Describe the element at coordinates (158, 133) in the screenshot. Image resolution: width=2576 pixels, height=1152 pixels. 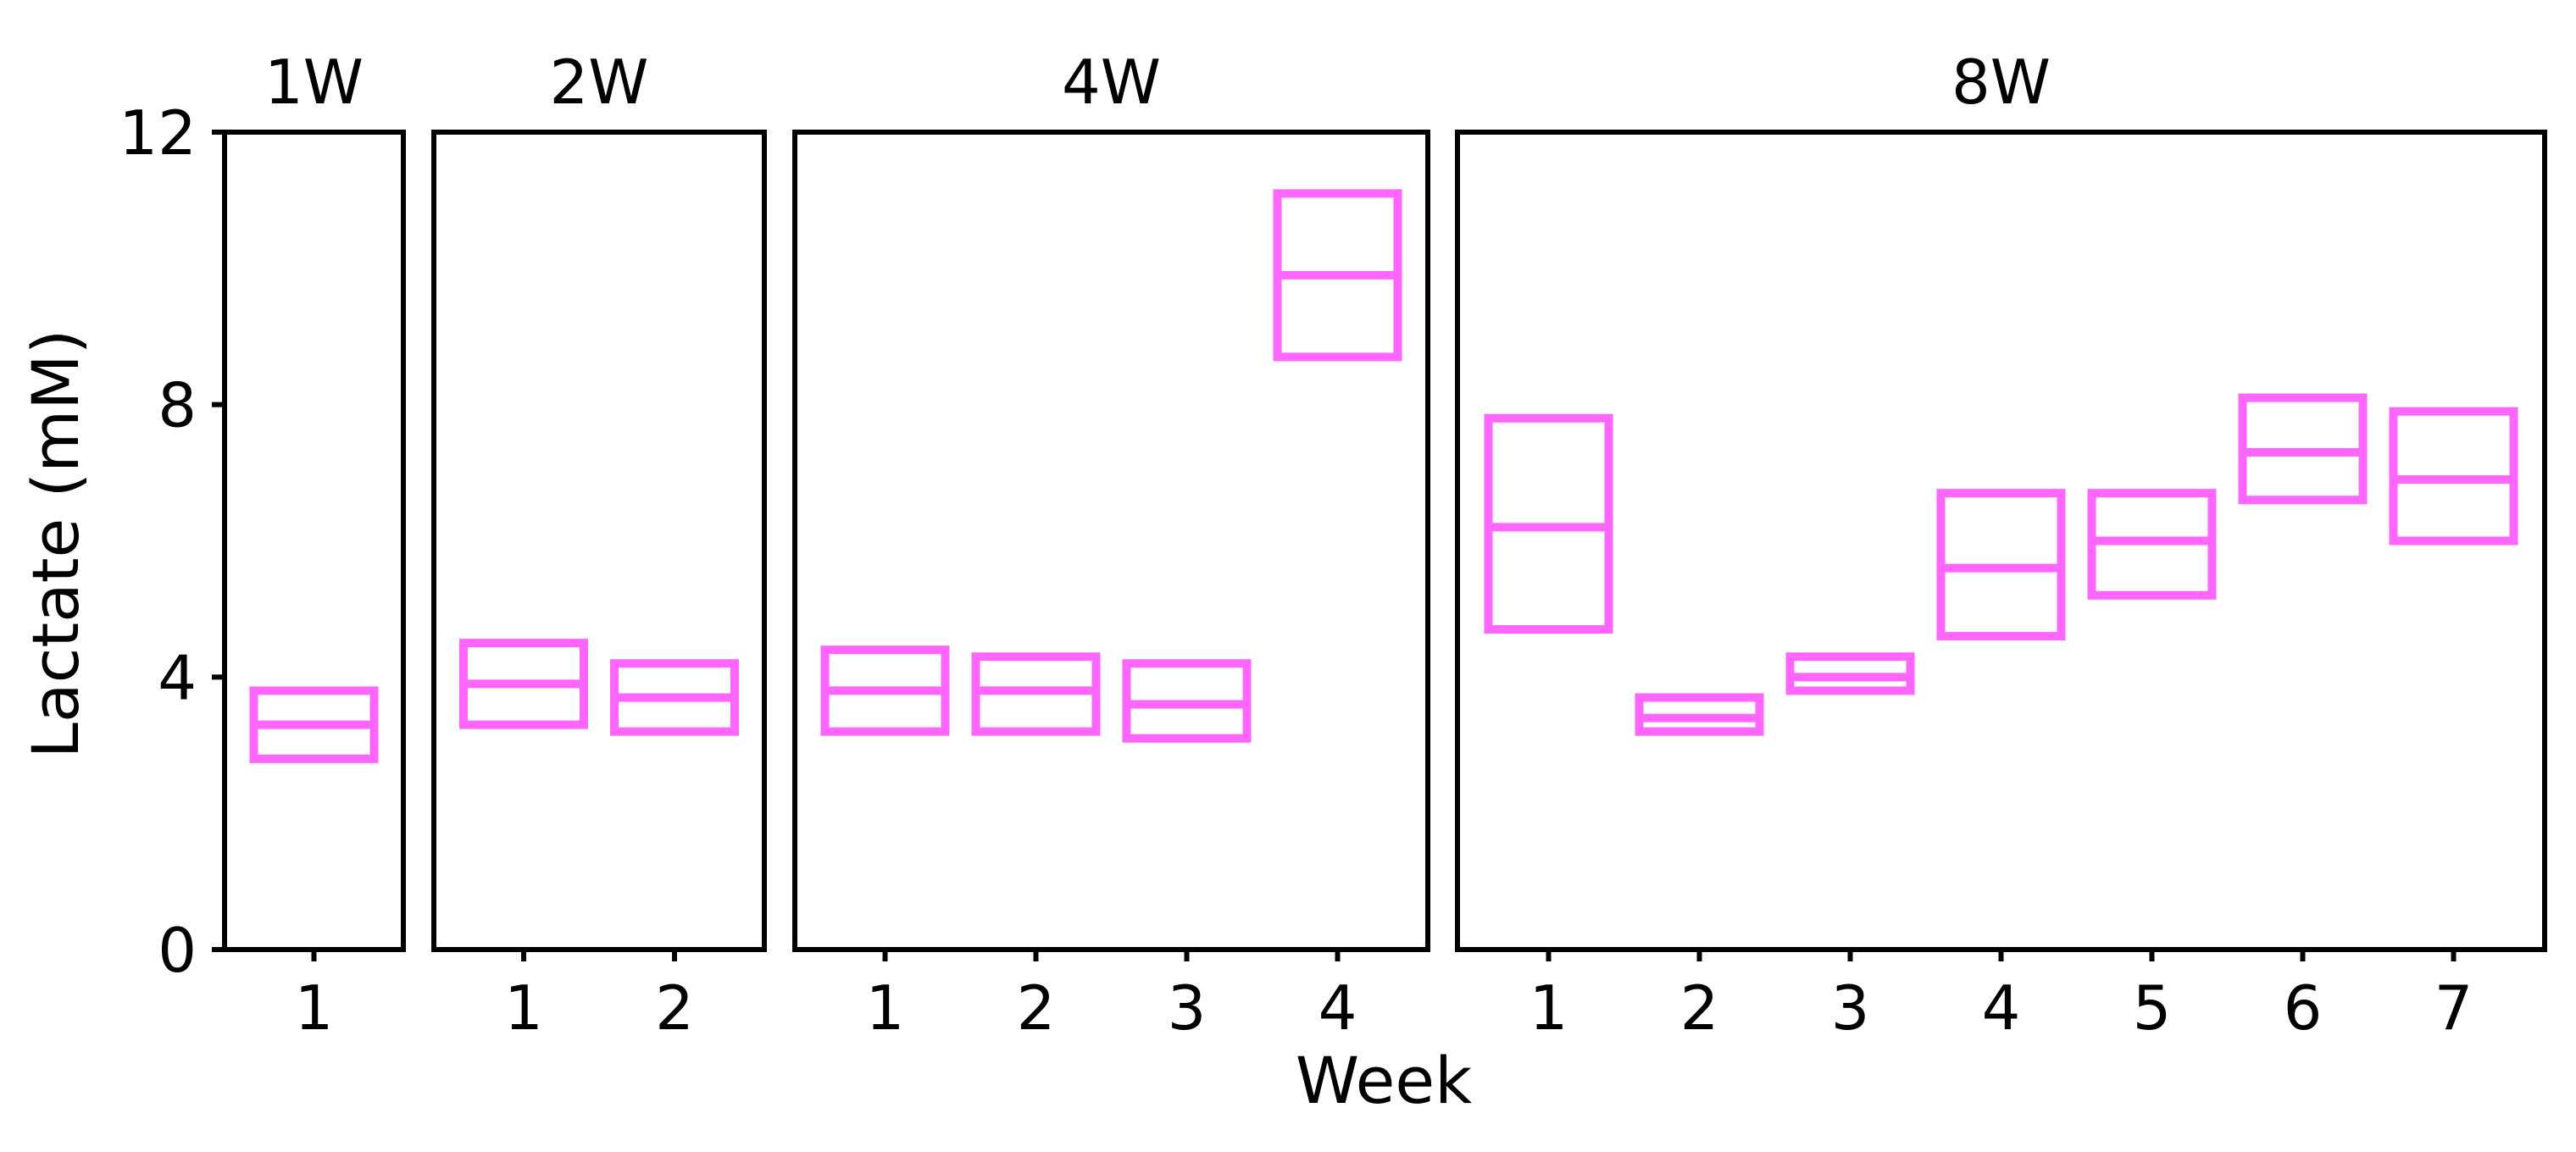
I see `y-tick-label: 12` at that location.